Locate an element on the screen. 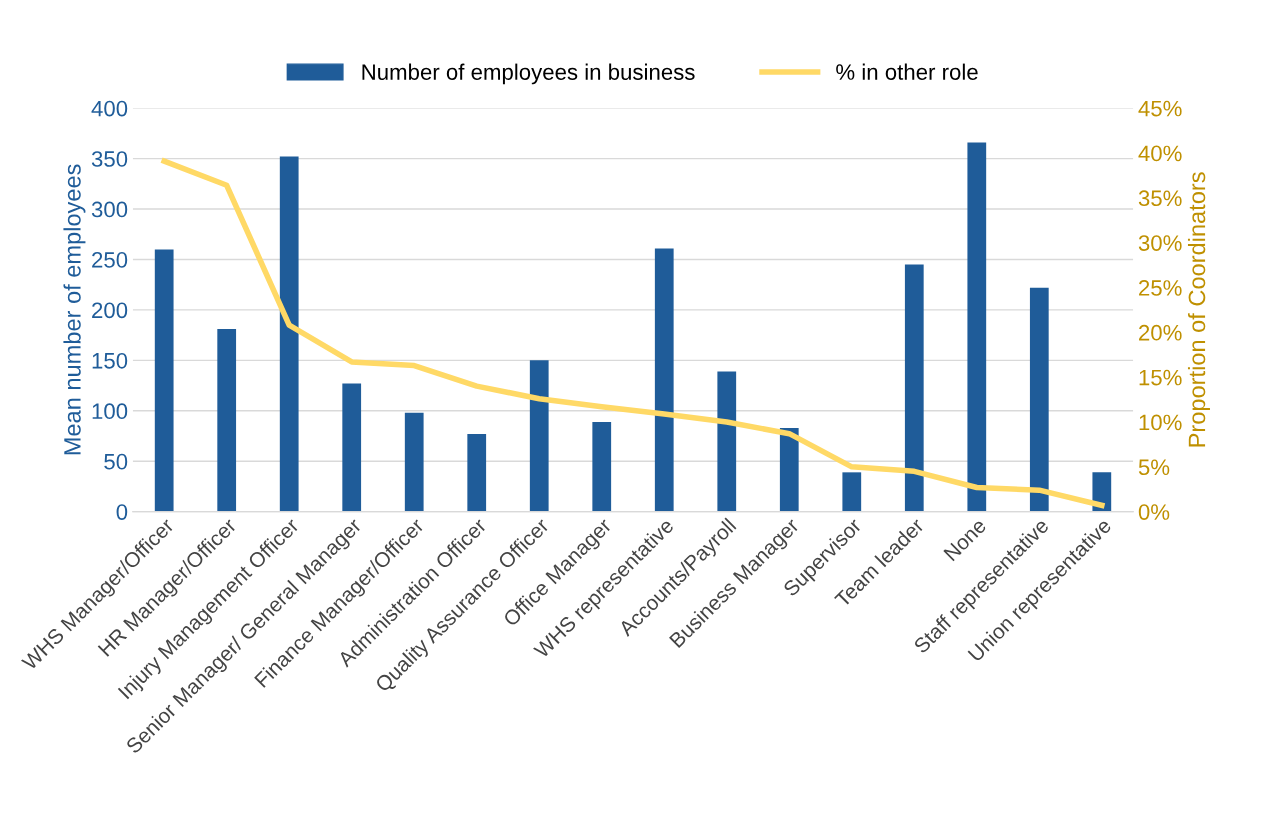  legend-label: Number of employees in business is located at coordinates (528, 74).